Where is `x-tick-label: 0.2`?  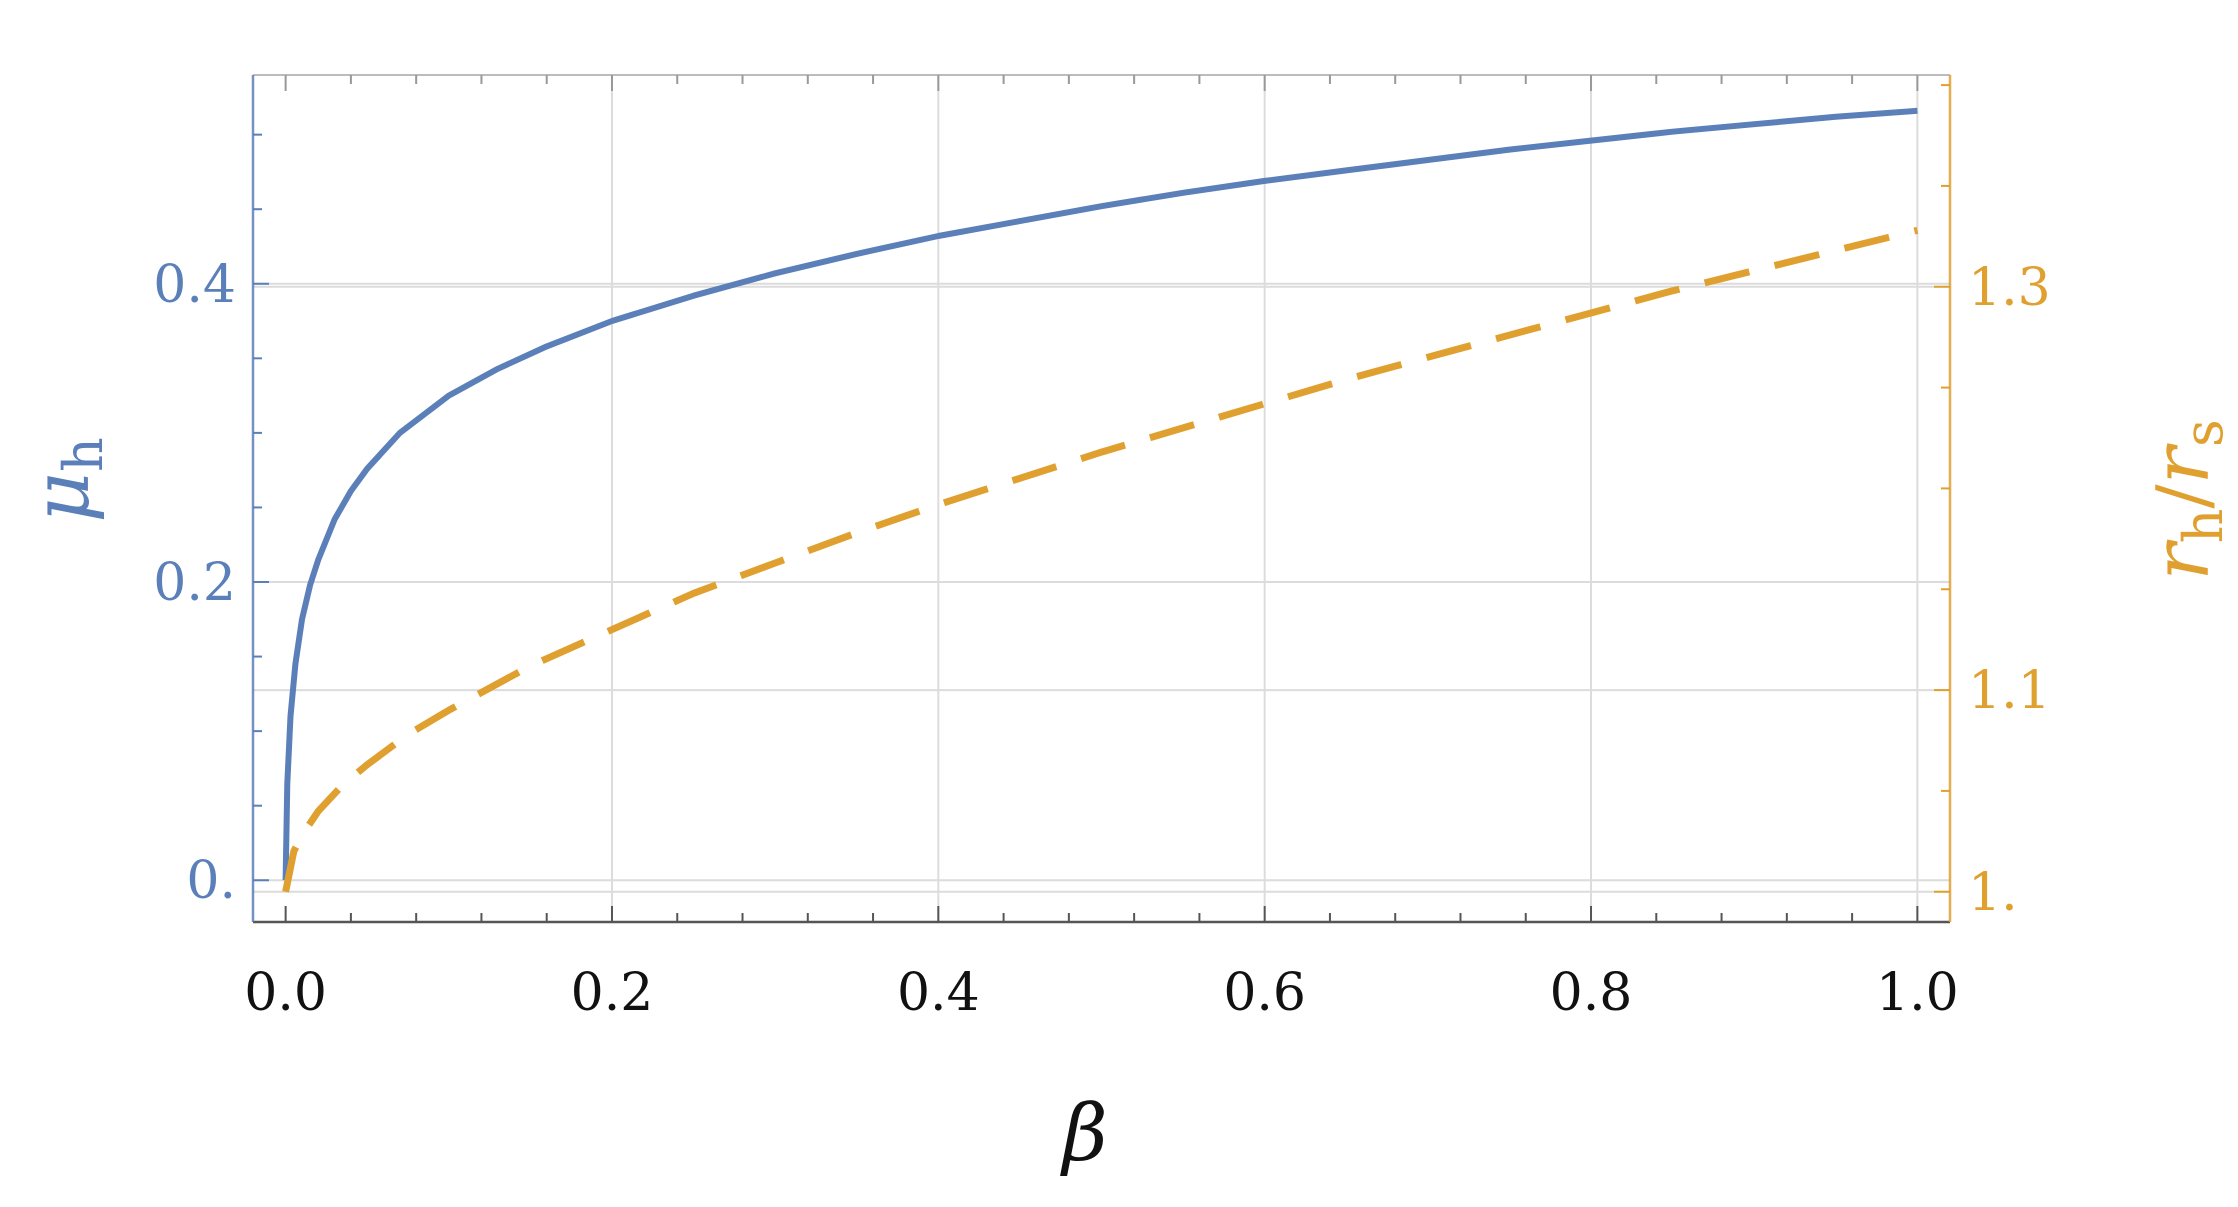 x-tick-label: 0.2 is located at coordinates (612, 993).